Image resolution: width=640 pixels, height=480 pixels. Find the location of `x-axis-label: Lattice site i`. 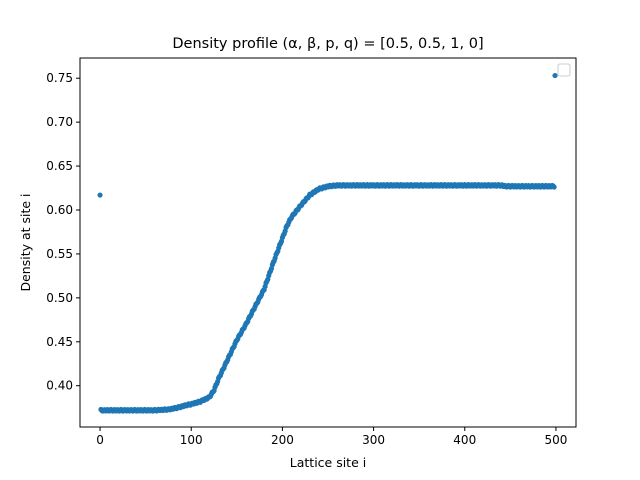

x-axis-label: Lattice site i is located at coordinates (328, 462).